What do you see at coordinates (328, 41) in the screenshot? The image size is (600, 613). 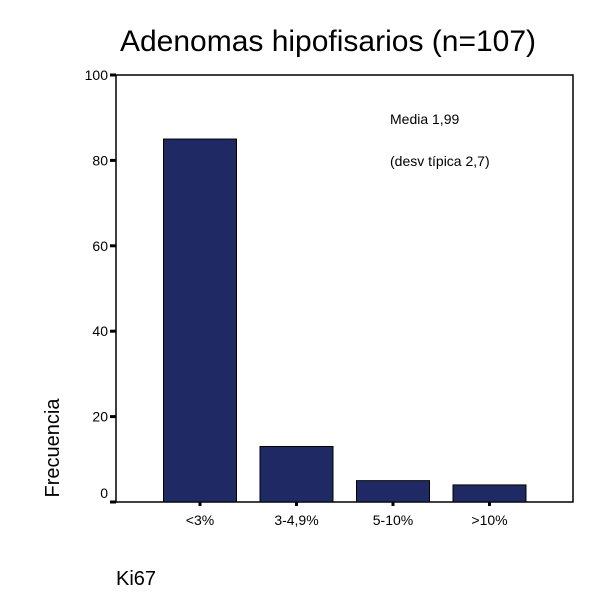 I see `chart-title: Adenomas hipofisarios (n=107)` at bounding box center [328, 41].